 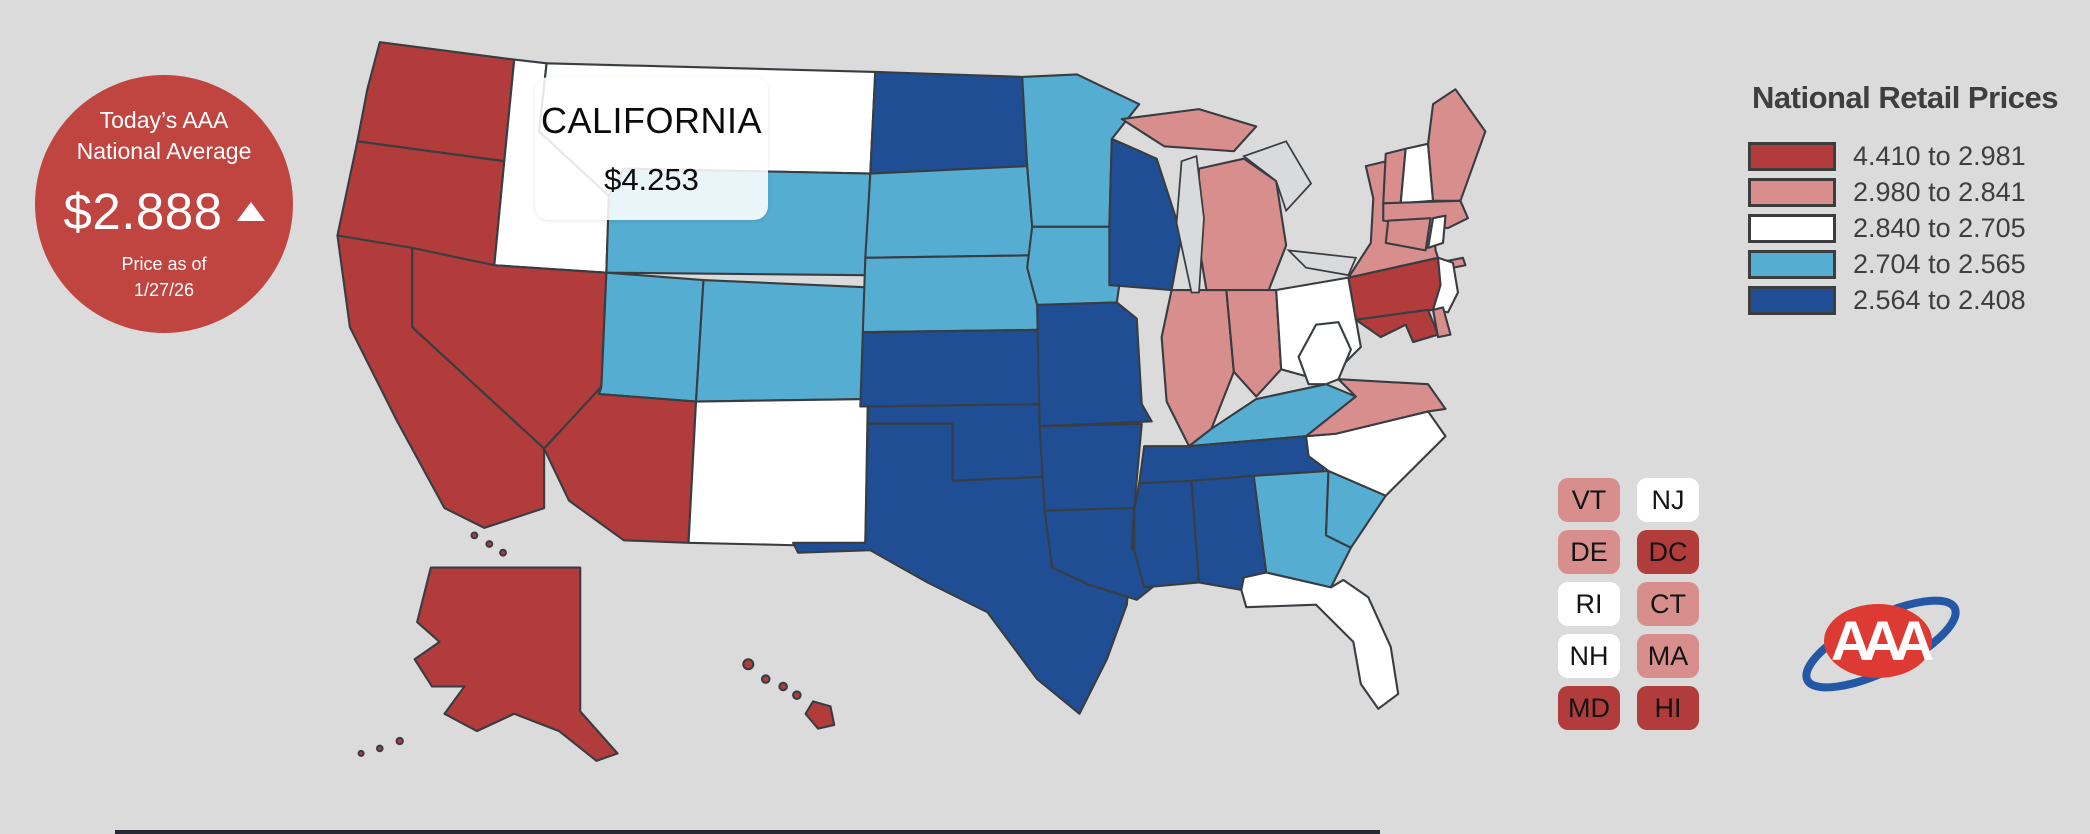 I want to click on legend-swatch-bin1, so click(x=1792, y=156).